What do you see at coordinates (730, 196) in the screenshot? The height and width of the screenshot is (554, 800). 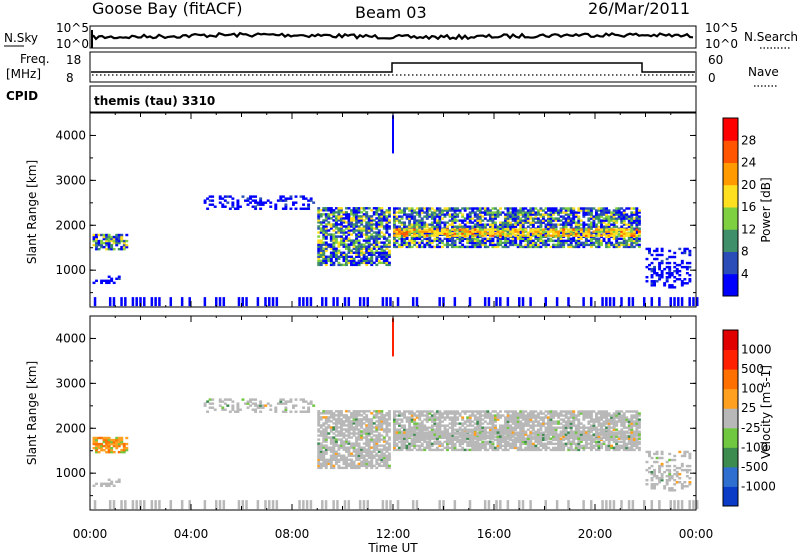 I see `colorbar-segment` at bounding box center [730, 196].